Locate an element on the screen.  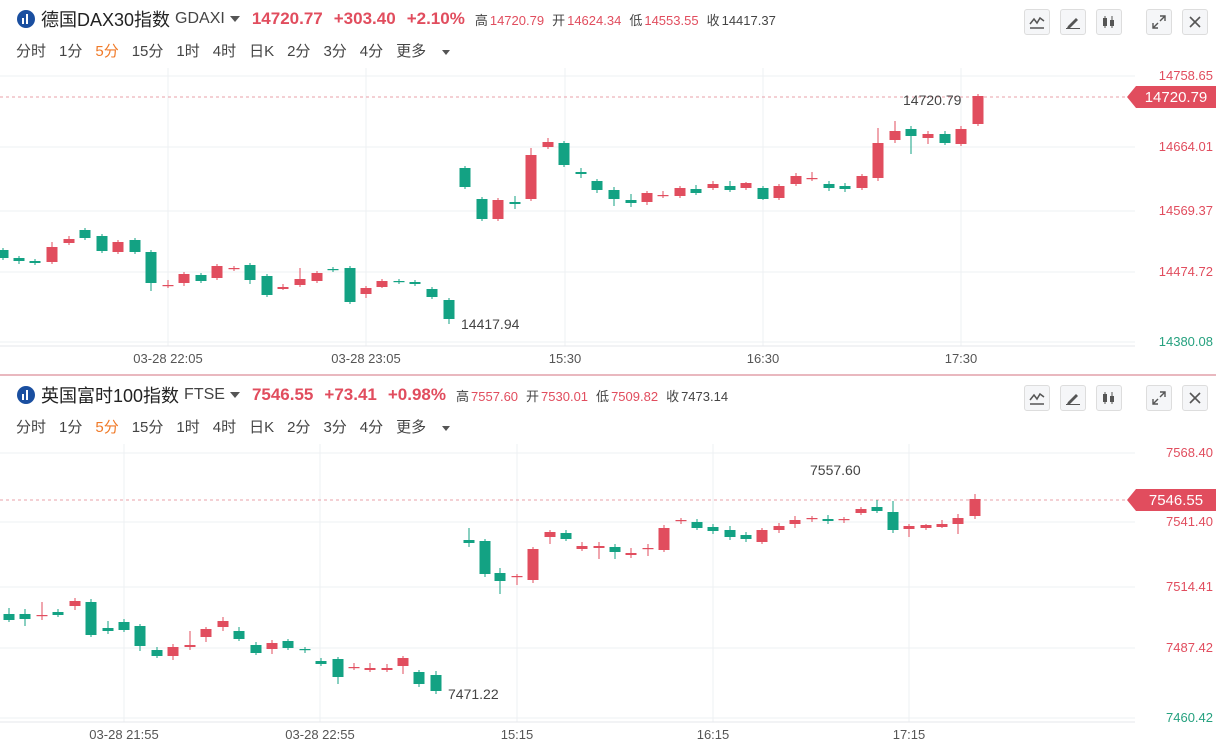
y-tick-label: 7487.42 is located at coordinates (1189, 647).